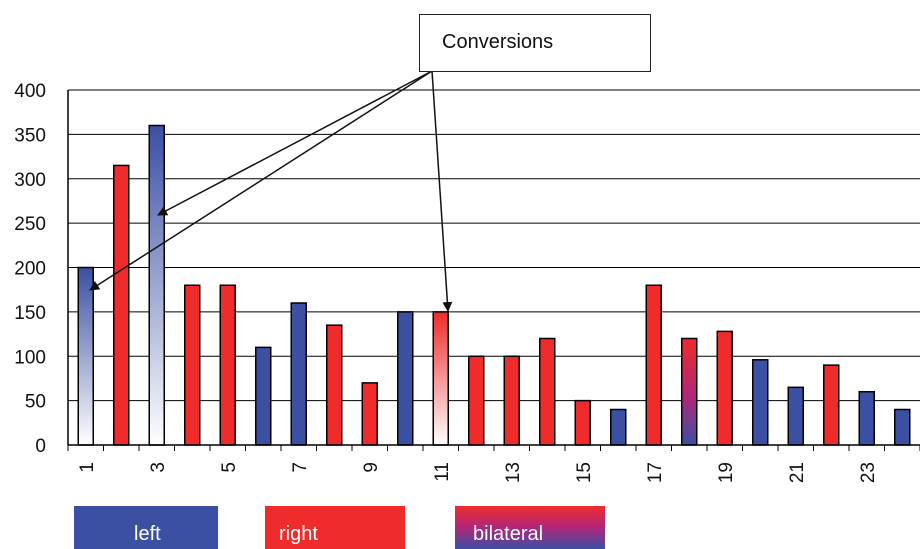  What do you see at coordinates (30, 357) in the screenshot?
I see `y-tick-label: 100` at bounding box center [30, 357].